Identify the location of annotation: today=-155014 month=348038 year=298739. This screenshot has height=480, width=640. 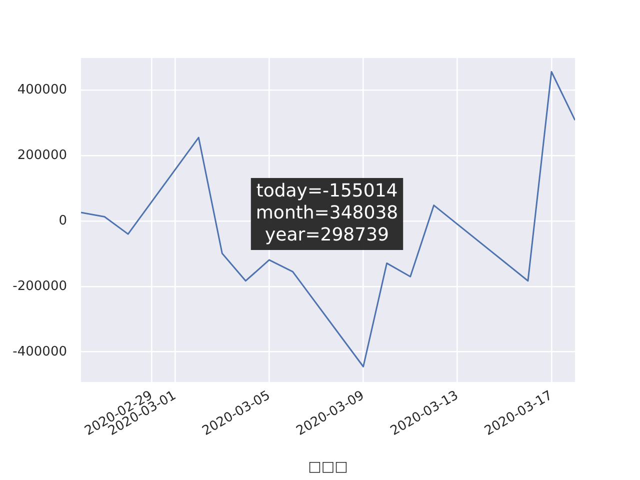
(327, 213).